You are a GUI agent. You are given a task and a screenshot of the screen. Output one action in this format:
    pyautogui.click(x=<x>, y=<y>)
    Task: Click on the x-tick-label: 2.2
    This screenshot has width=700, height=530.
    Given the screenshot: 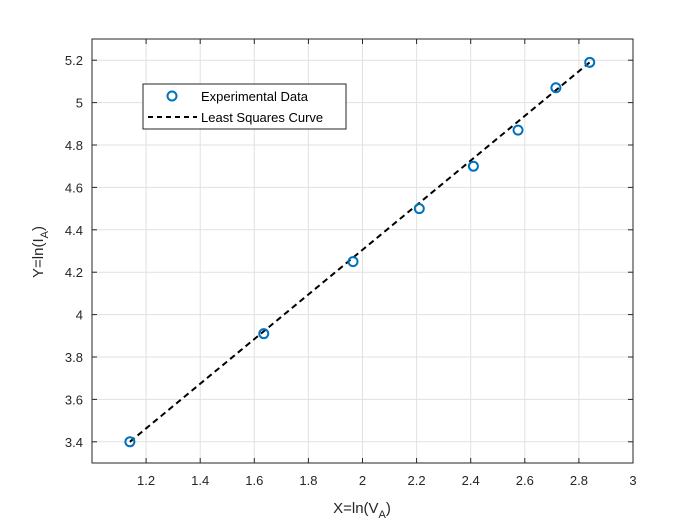 What is the action you would take?
    pyautogui.click(x=417, y=480)
    